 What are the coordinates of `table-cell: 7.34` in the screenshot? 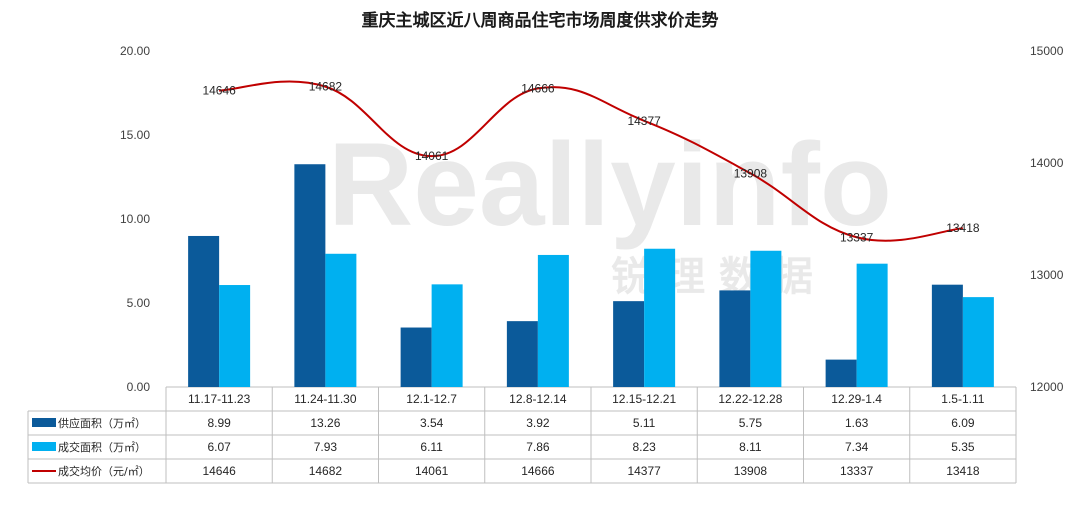 It's located at (857, 447).